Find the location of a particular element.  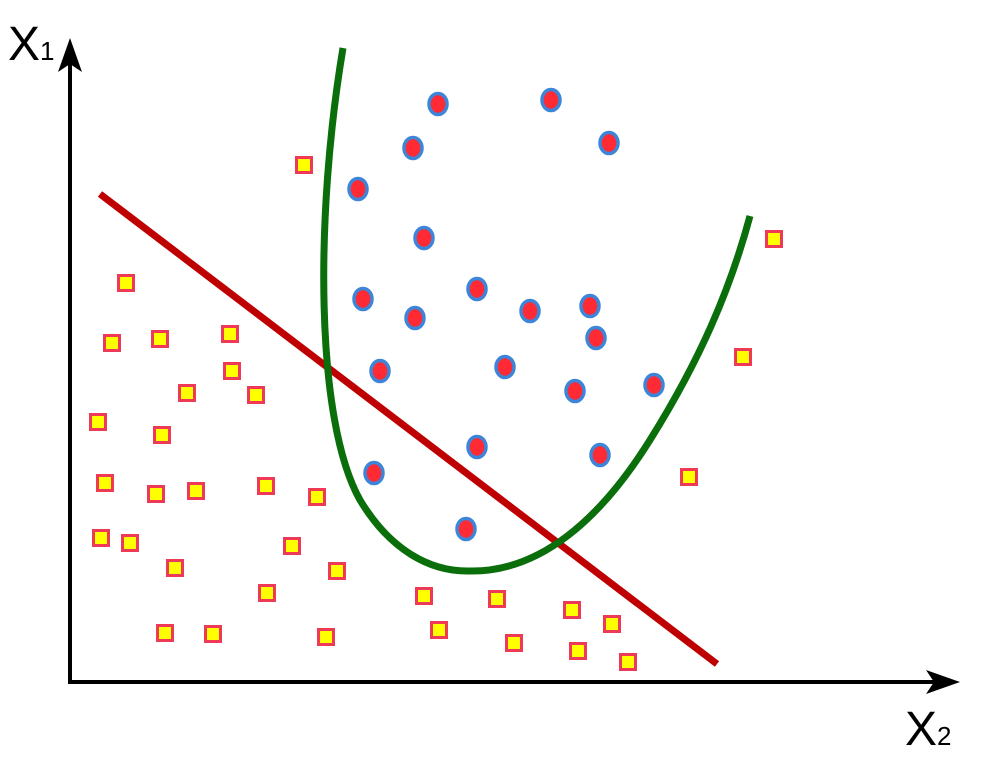

x-axis-label: X2 is located at coordinates (928, 729).